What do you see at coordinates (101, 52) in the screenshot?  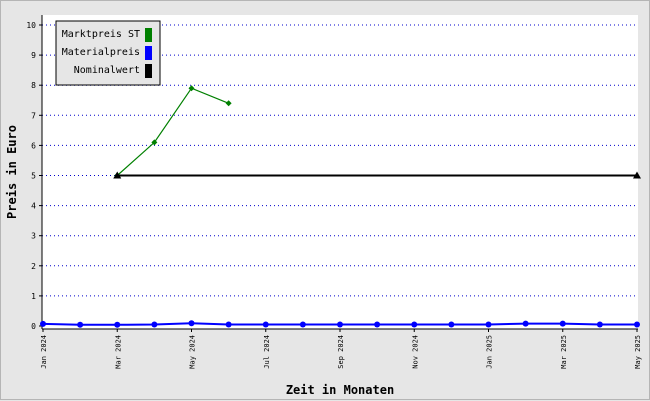 I see `legend-label: Materialpreis` at bounding box center [101, 52].